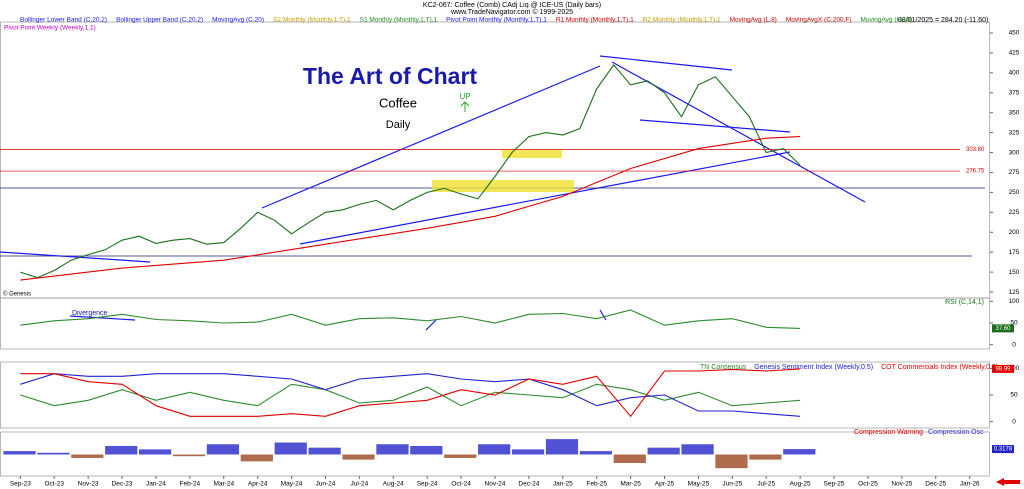 The height and width of the screenshot is (489, 1024). I want to click on signal: UP, so click(464, 96).